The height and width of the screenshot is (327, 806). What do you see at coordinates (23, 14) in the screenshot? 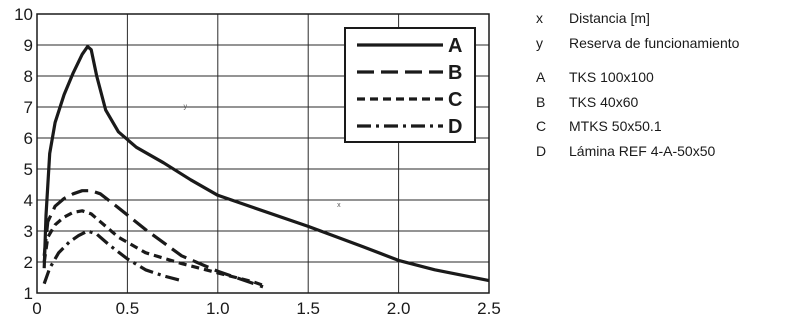
I see `y-tick-label: 10` at bounding box center [23, 14].